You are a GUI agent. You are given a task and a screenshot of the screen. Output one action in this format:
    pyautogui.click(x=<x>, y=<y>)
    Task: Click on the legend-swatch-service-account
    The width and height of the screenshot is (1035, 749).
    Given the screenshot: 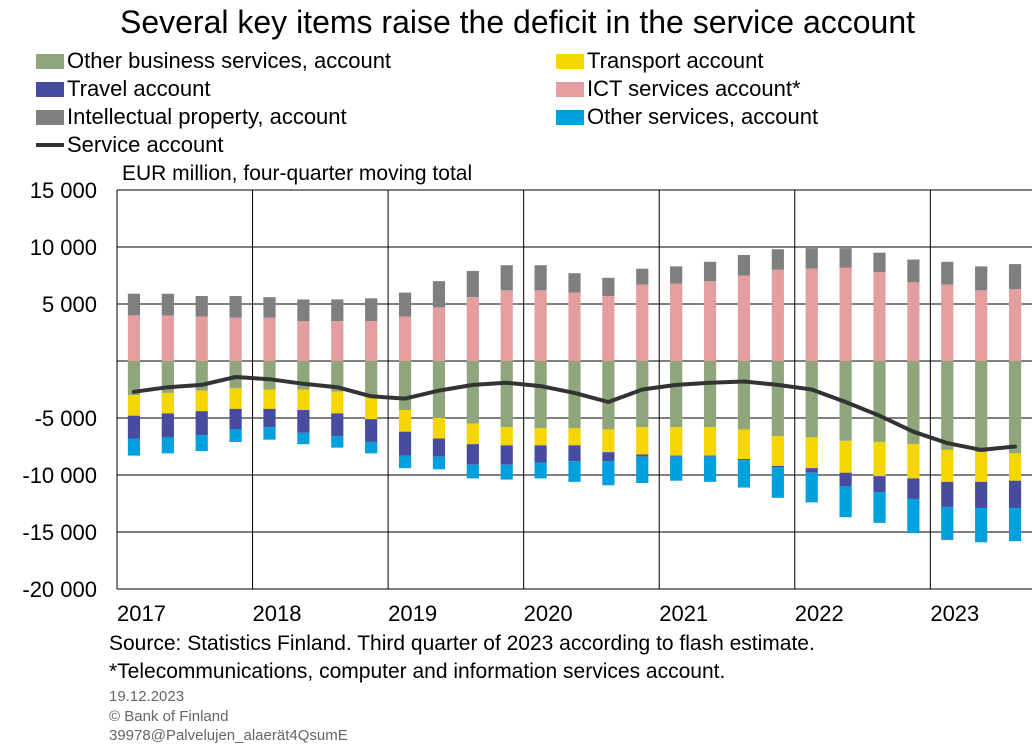 What is the action you would take?
    pyautogui.click(x=50, y=145)
    